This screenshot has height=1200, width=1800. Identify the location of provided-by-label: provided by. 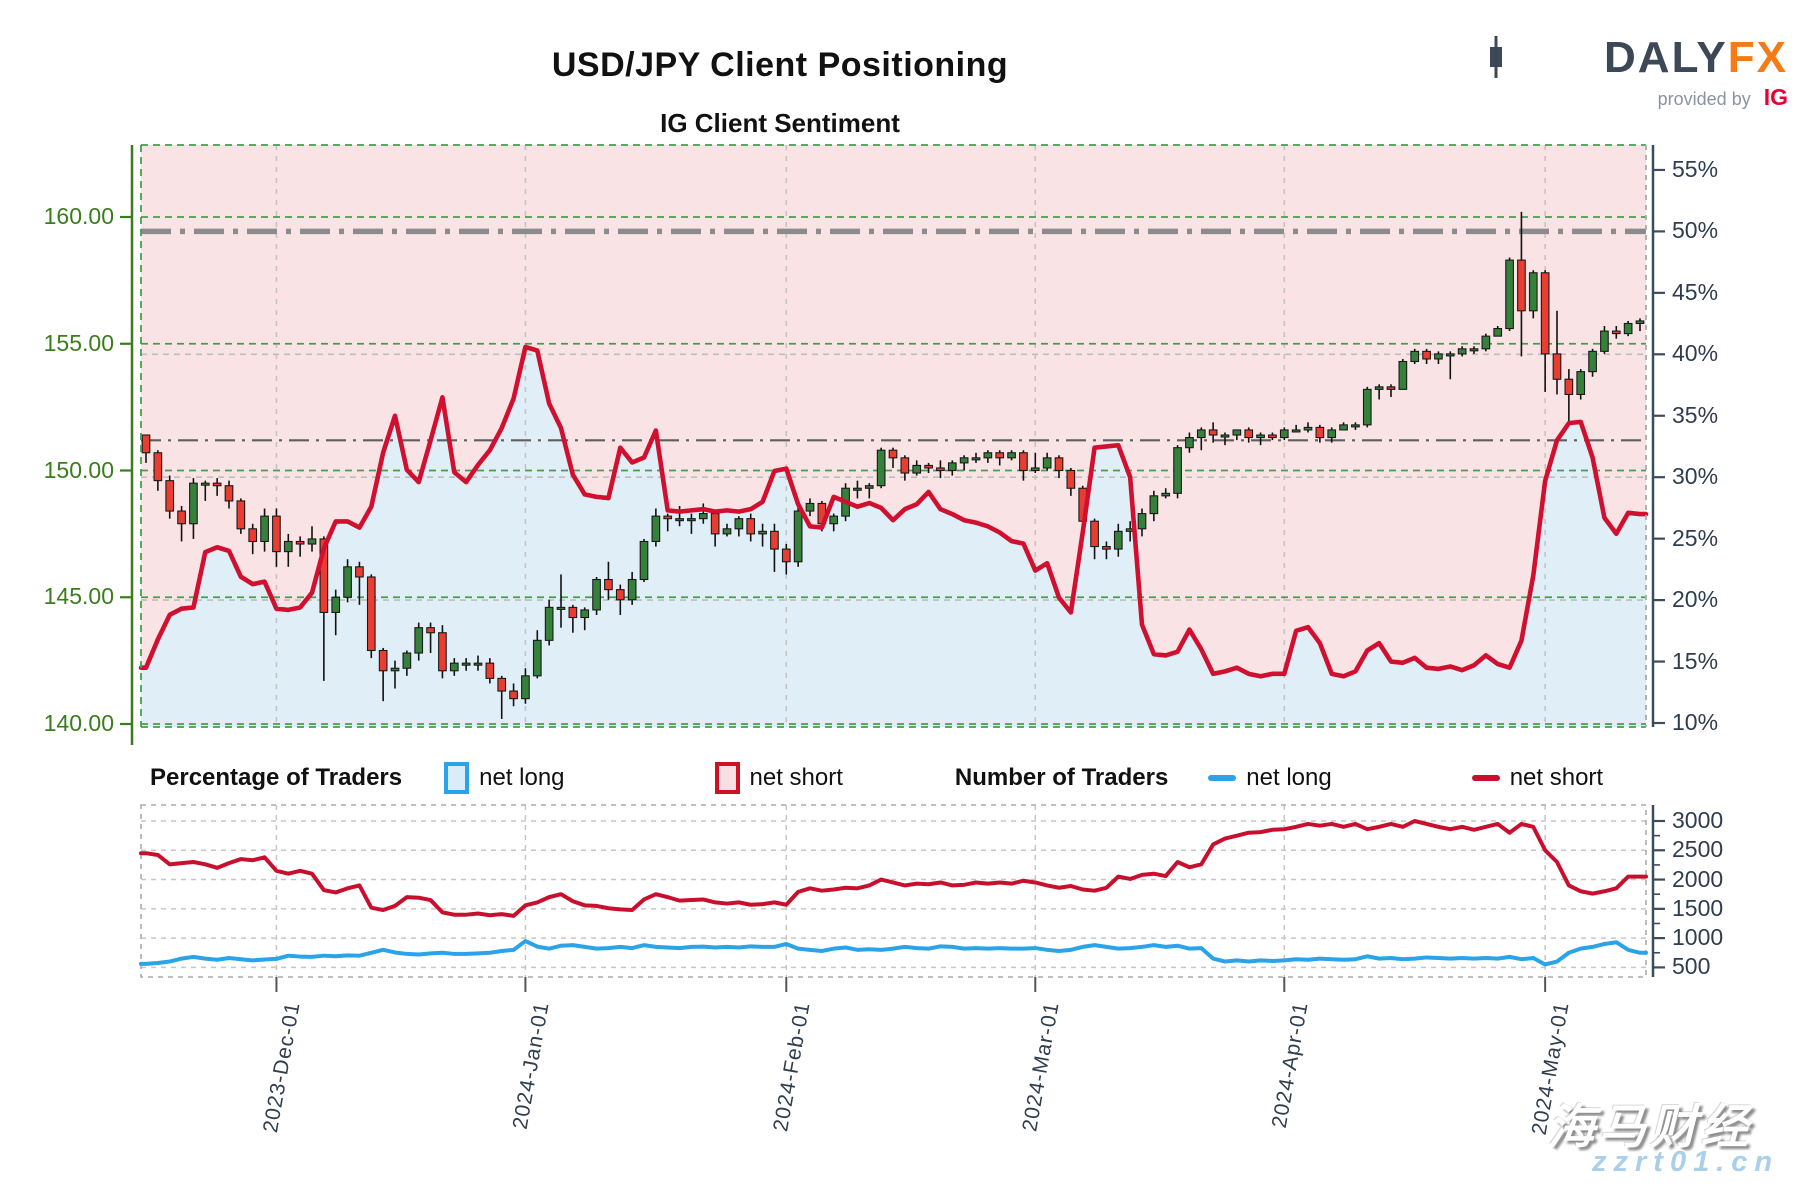
(1704, 99).